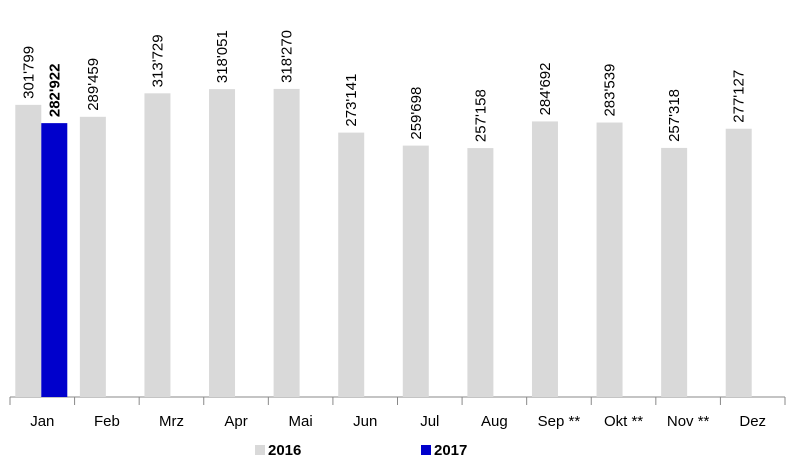  What do you see at coordinates (107, 421) in the screenshot?
I see `x-tick-label: Feb` at bounding box center [107, 421].